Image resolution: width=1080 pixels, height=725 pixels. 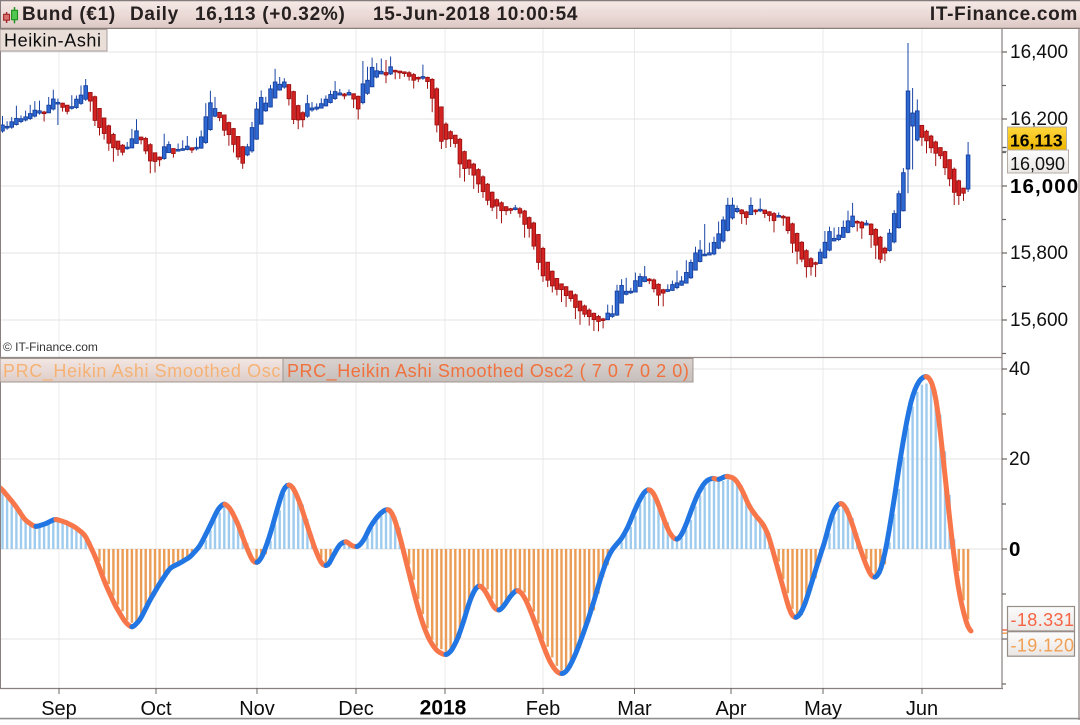 What do you see at coordinates (1039, 52) in the screenshot?
I see `svg-text: 16,400` at bounding box center [1039, 52].